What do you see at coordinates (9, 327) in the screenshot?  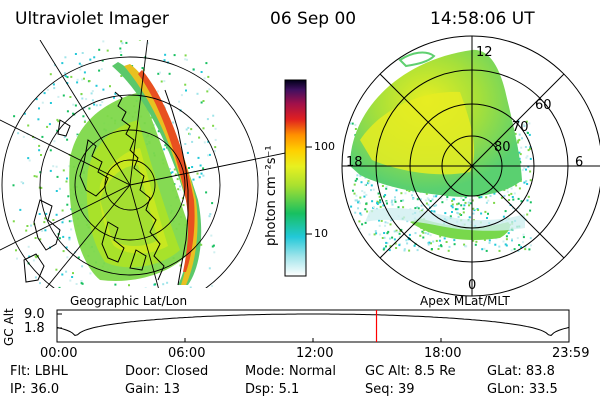 I see `altitude-ylabel: GC Alt` at bounding box center [9, 327].